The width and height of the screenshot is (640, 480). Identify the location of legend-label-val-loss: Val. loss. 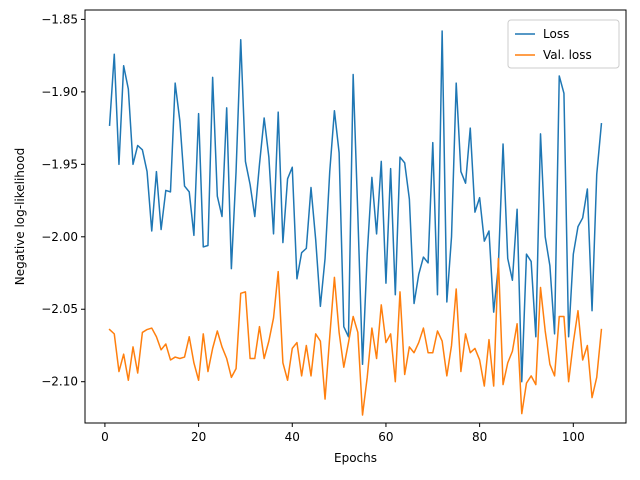
(567, 55).